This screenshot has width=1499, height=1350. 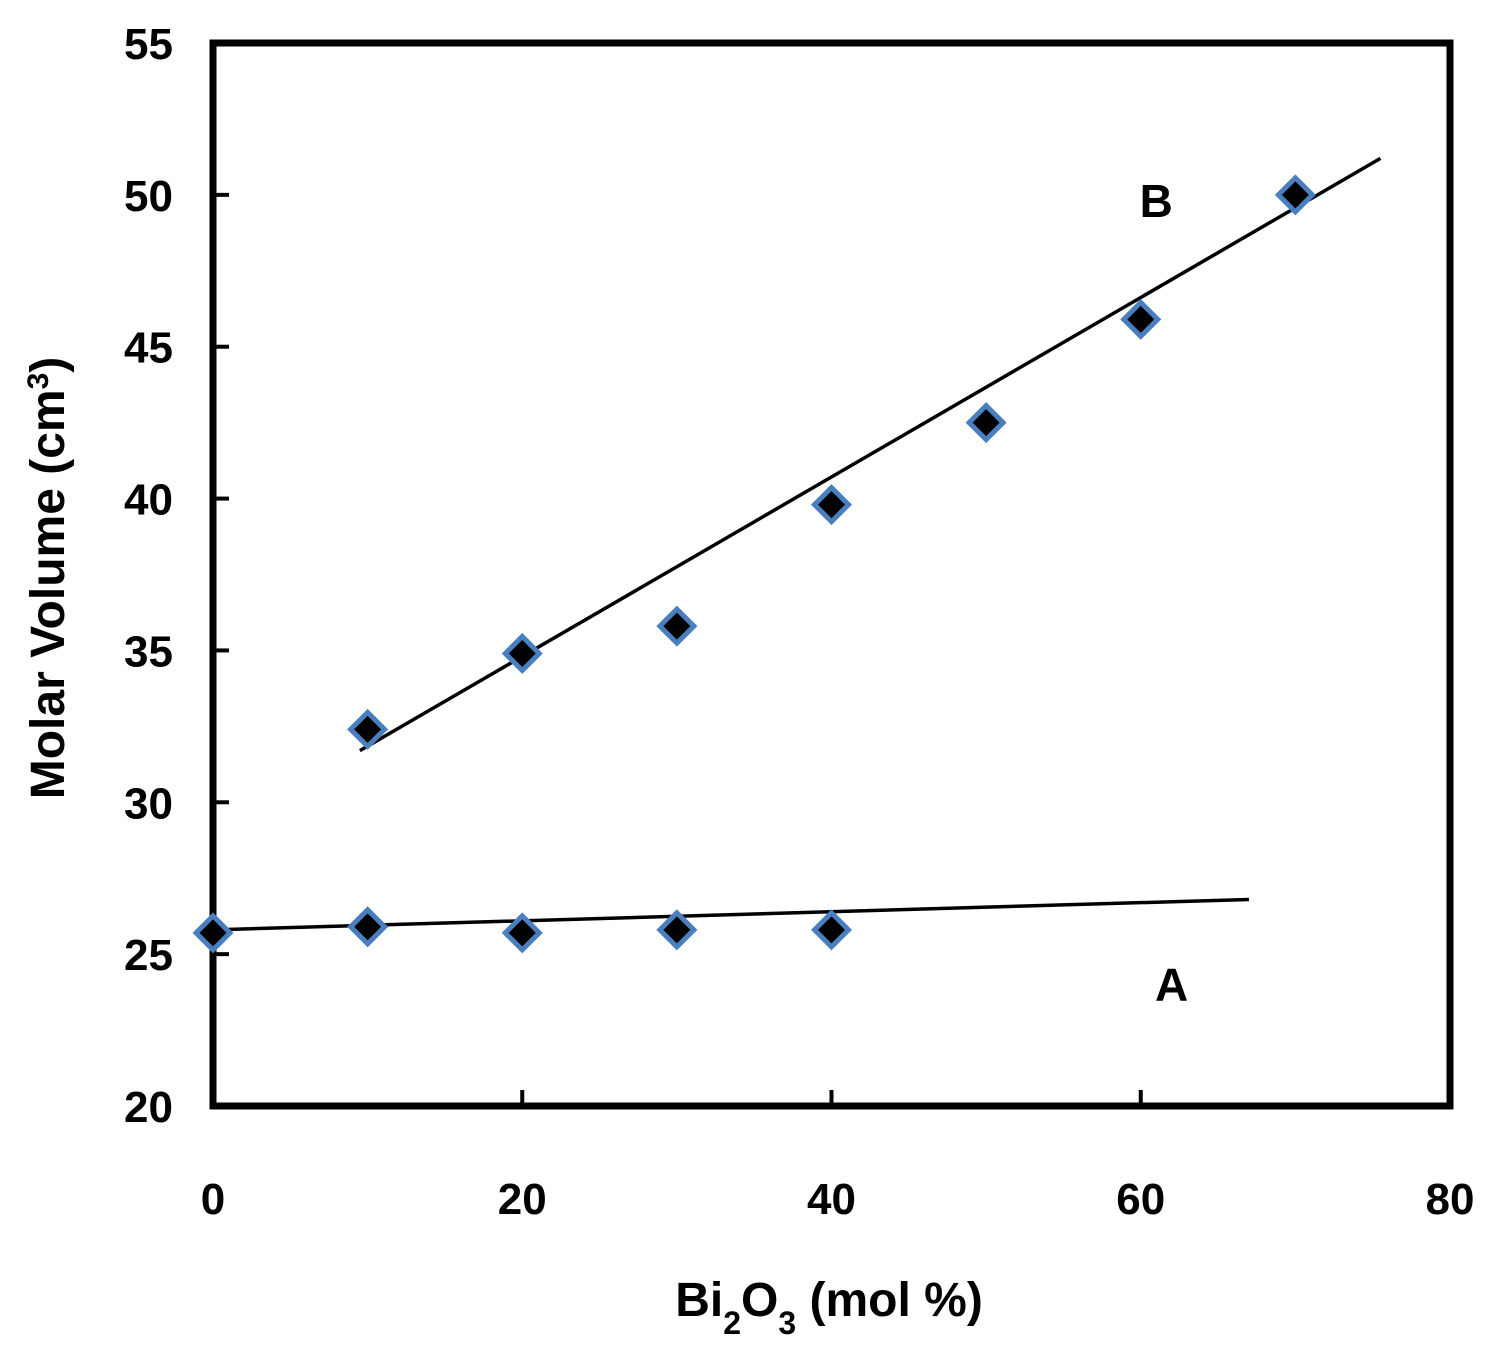 I want to click on y-tick-label: 55, so click(x=148, y=44).